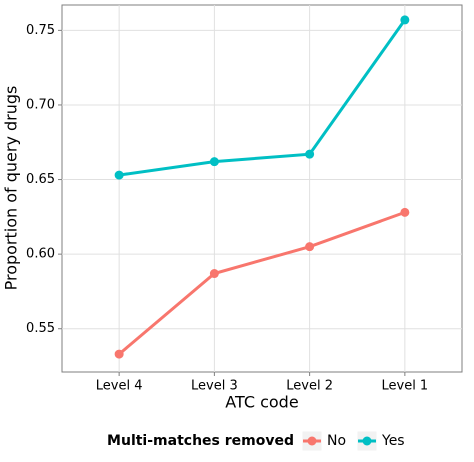 The height and width of the screenshot is (462, 474). Describe the element at coordinates (404, 386) in the screenshot. I see `x-tick-label: Level 1` at that location.